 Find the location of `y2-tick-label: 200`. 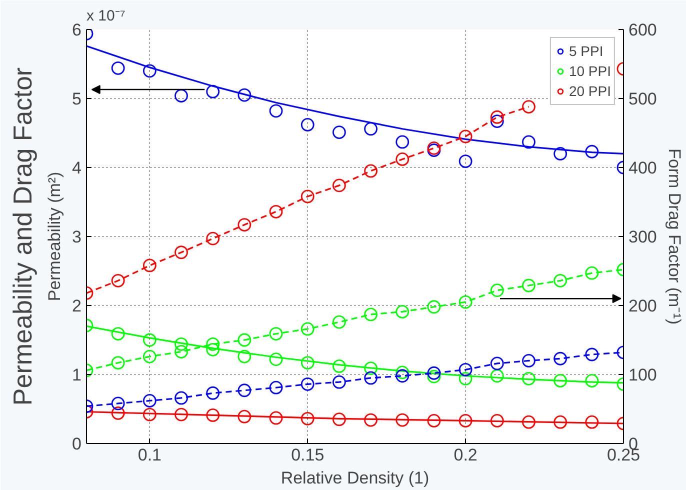

y2-tick-label: 200 is located at coordinates (642, 306).